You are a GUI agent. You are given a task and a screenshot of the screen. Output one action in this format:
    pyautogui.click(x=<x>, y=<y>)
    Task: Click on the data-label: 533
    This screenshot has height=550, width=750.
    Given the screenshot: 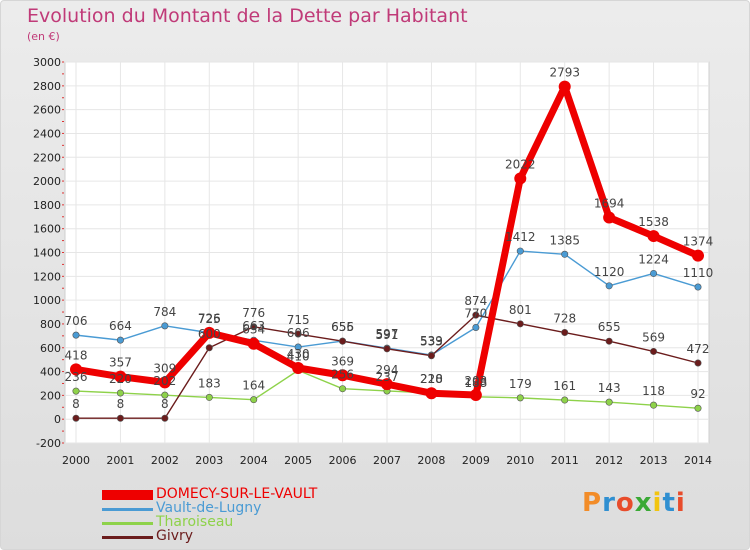 What is the action you would take?
    pyautogui.click(x=431, y=342)
    